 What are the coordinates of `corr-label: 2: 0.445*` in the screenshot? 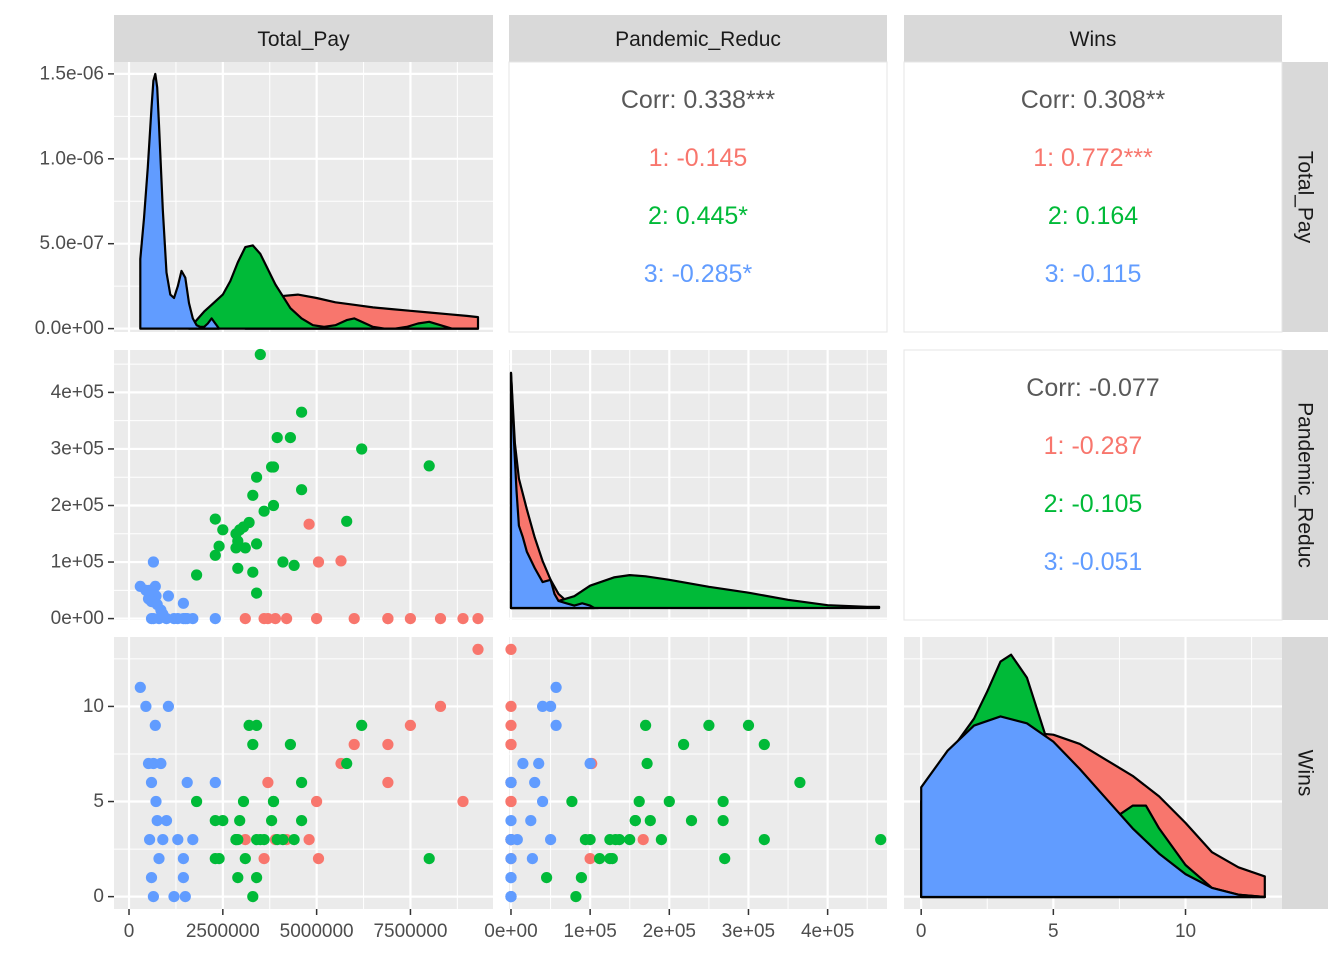 It's located at (698, 216).